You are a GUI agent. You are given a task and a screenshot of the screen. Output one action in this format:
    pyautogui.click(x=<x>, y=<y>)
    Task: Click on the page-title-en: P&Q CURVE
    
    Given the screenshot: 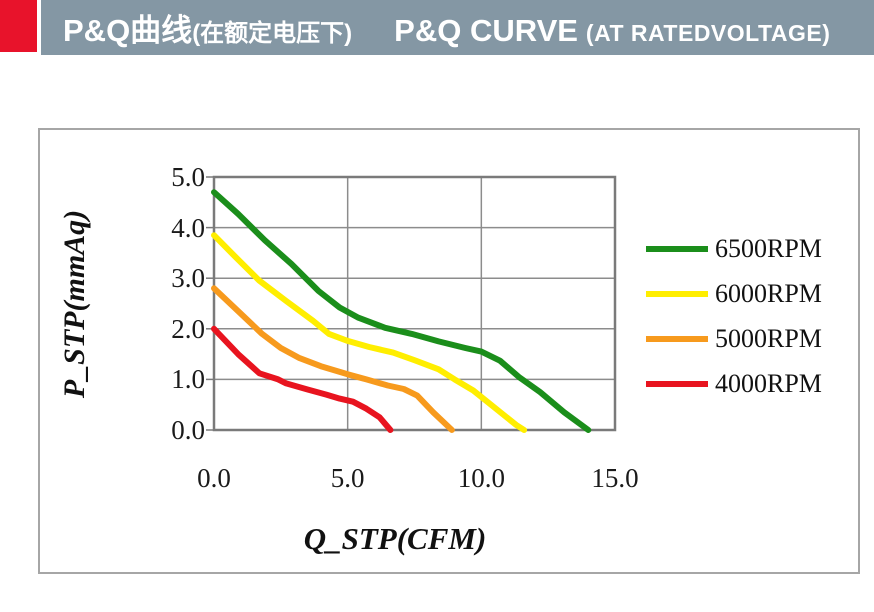 What is the action you would take?
    pyautogui.click(x=486, y=30)
    